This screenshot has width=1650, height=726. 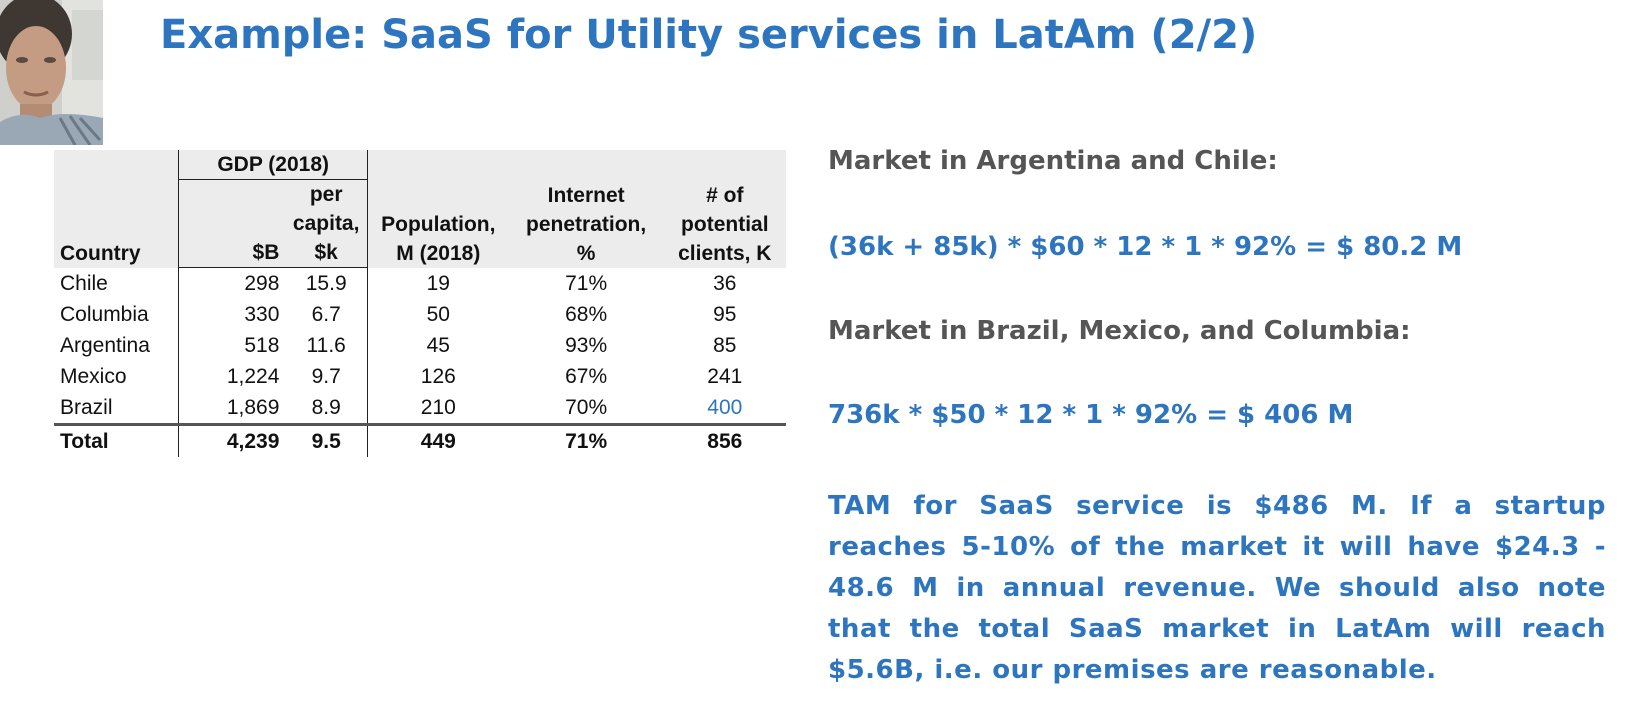 I want to click on cell-gdp-b: 330, so click(x=262, y=314).